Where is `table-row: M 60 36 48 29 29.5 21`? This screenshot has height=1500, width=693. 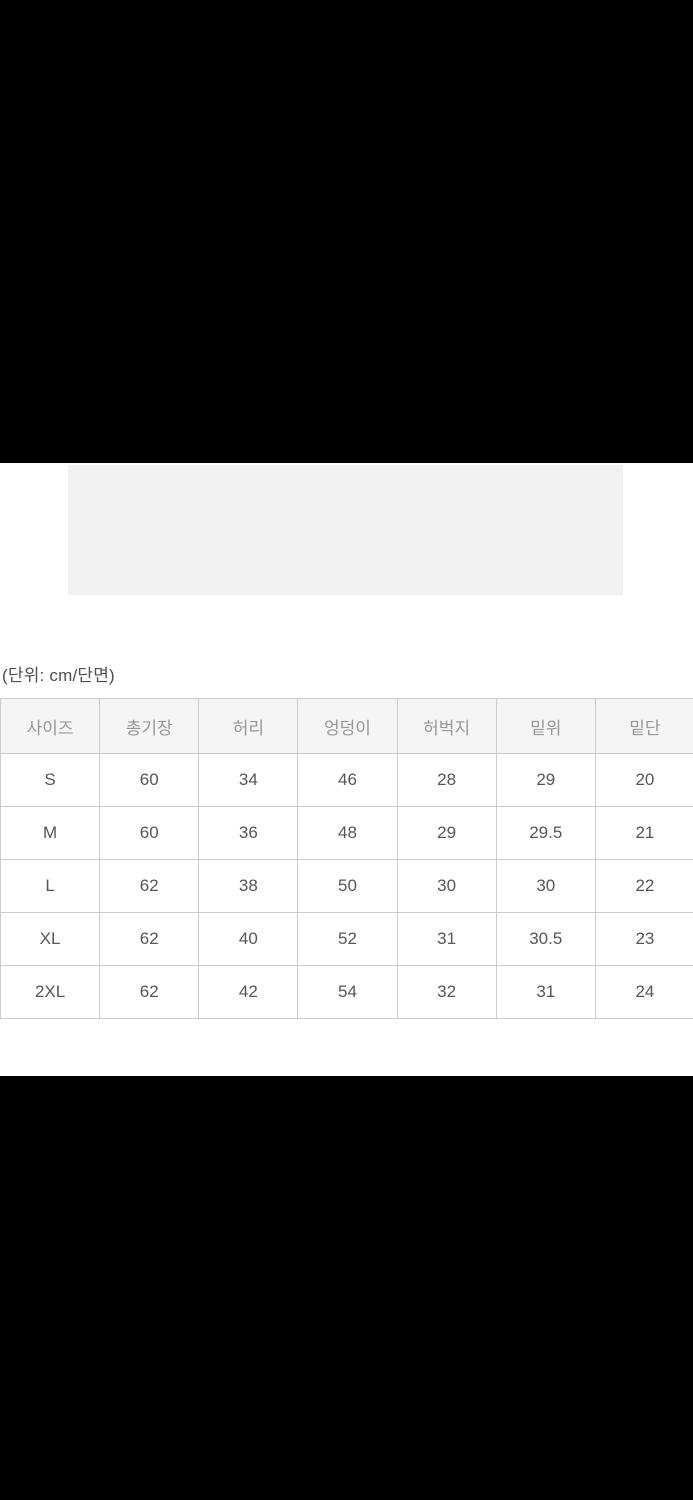 table-row: M 60 36 48 29 29.5 21 is located at coordinates (346, 833).